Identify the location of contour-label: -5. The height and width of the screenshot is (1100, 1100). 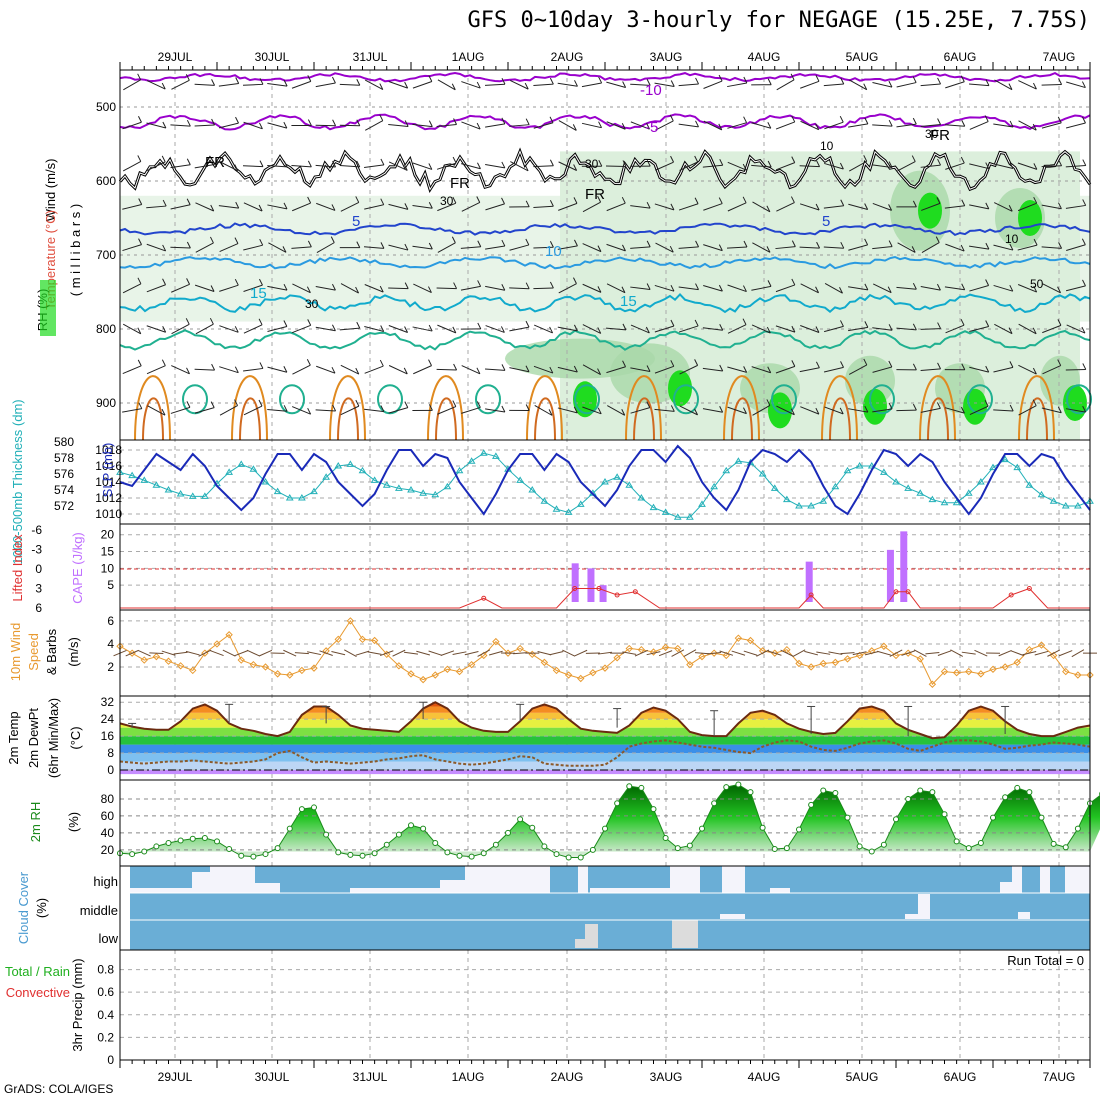
(651, 127).